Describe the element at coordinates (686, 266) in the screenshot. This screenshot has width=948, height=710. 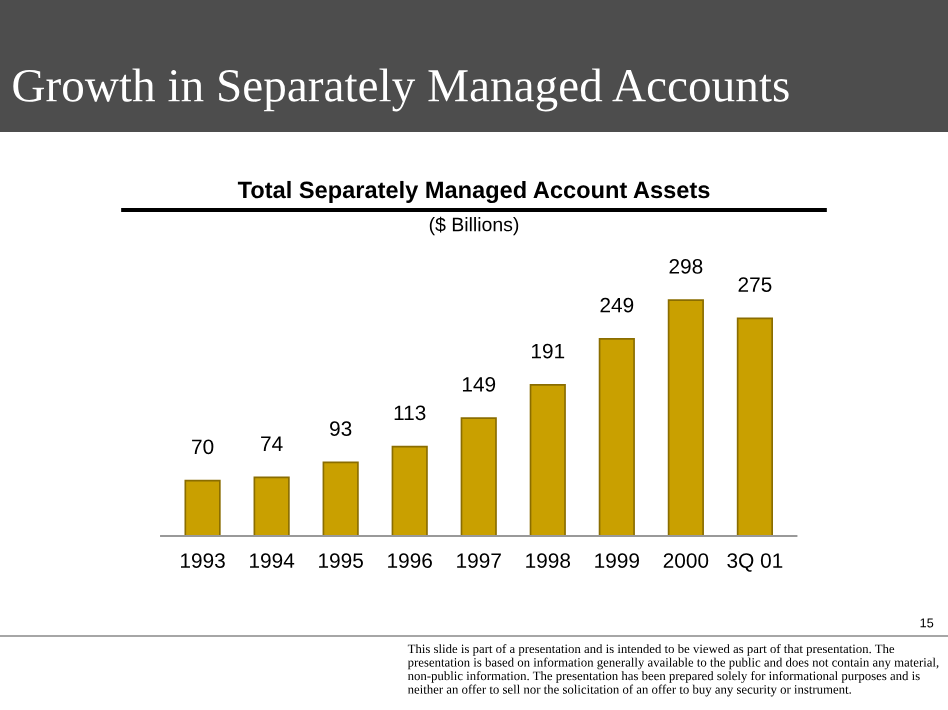
I see `data-label: 298` at that location.